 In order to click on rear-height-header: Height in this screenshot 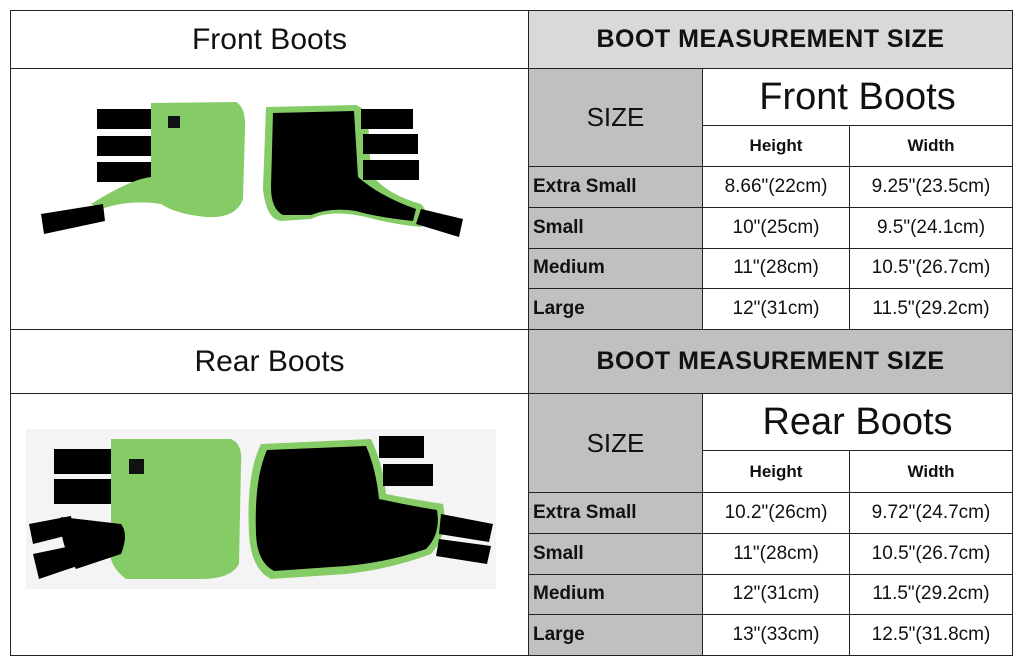, I will do `click(776, 471)`.